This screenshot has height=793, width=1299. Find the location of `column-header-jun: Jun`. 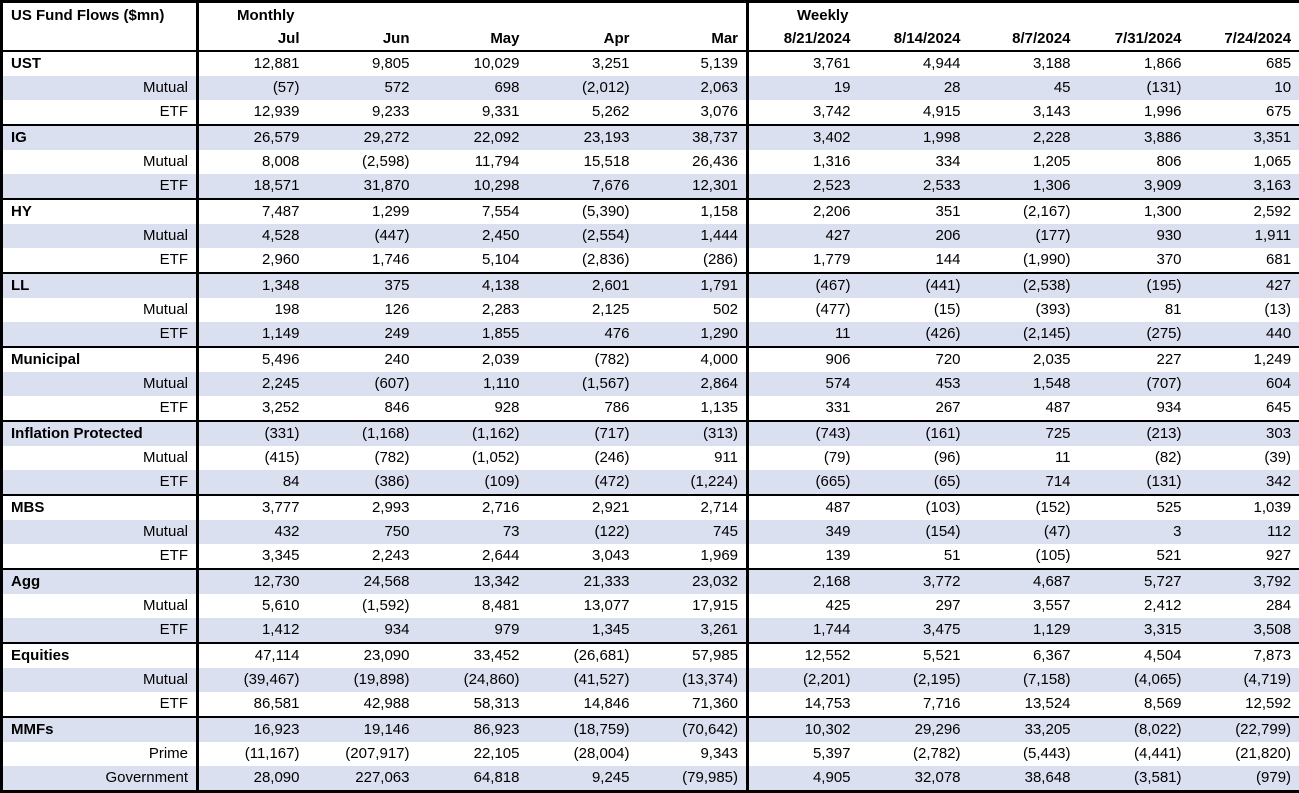

column-header-jun: Jun is located at coordinates (363, 39).